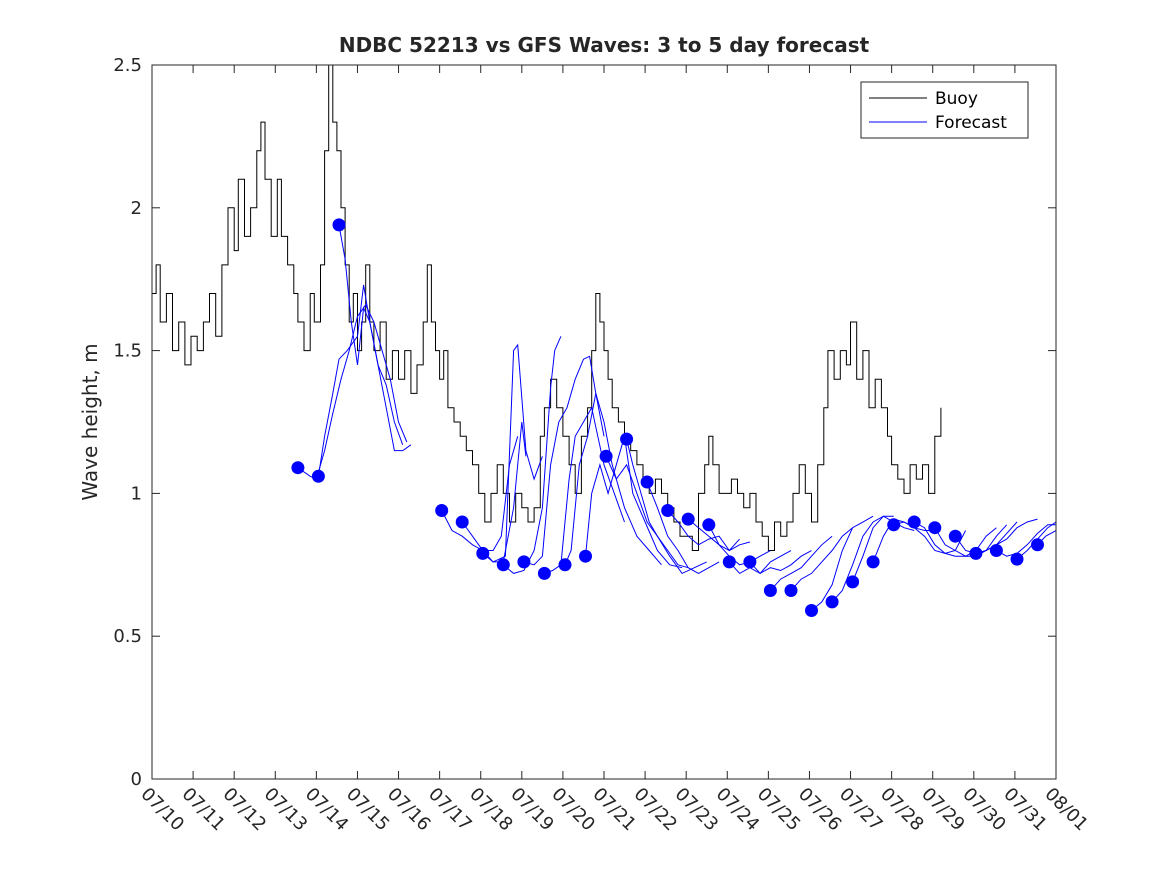 This screenshot has height=875, width=1167. What do you see at coordinates (127, 65) in the screenshot?
I see `y-tick-label: 2.5` at bounding box center [127, 65].